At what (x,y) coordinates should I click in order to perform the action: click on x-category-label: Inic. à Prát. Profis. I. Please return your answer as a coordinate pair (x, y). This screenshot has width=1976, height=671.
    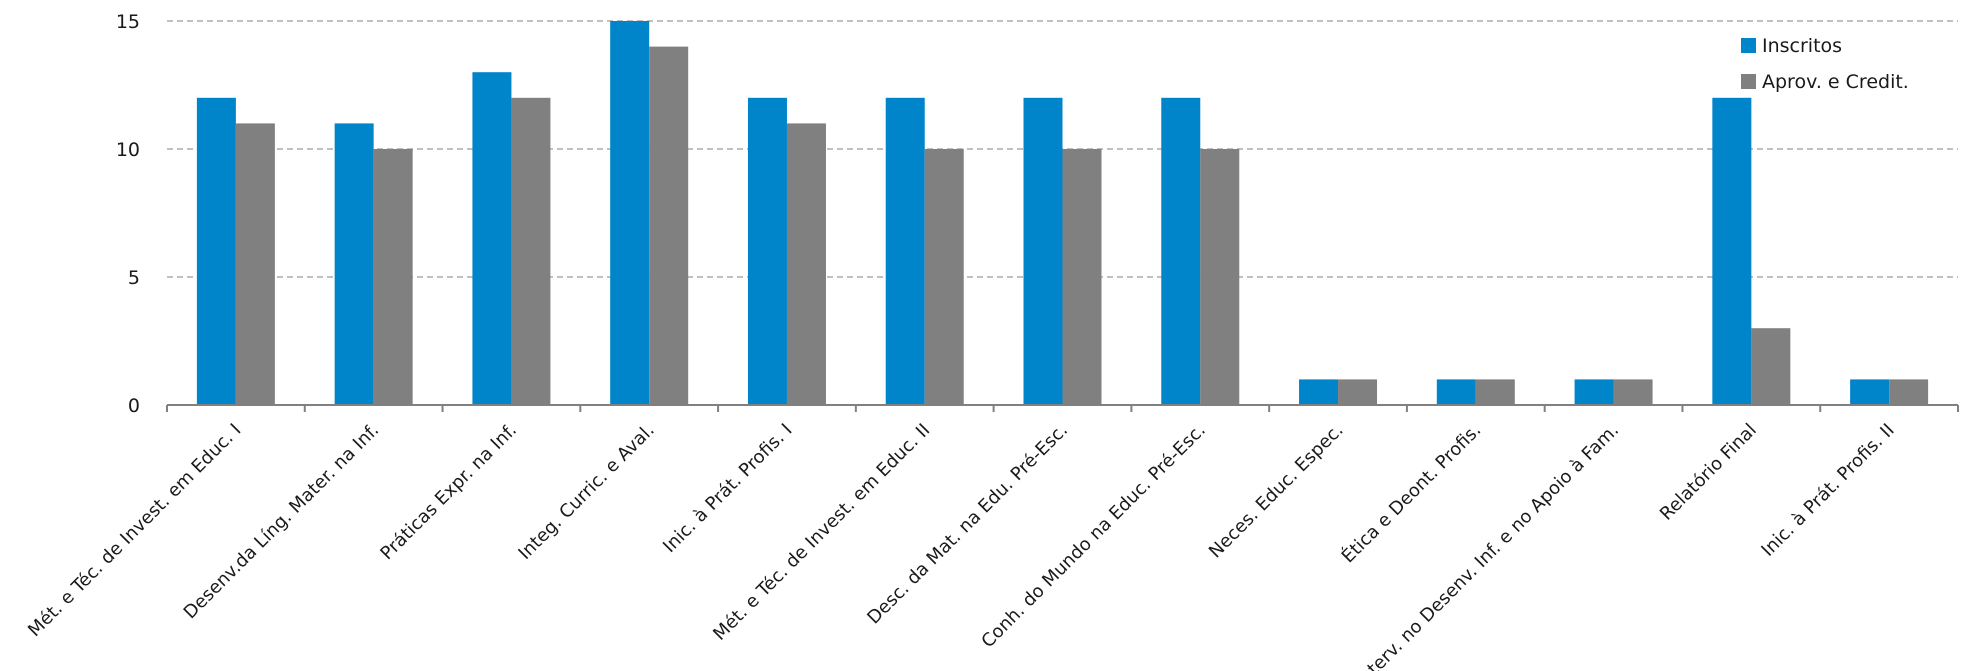
    Looking at the image, I should click on (727, 488).